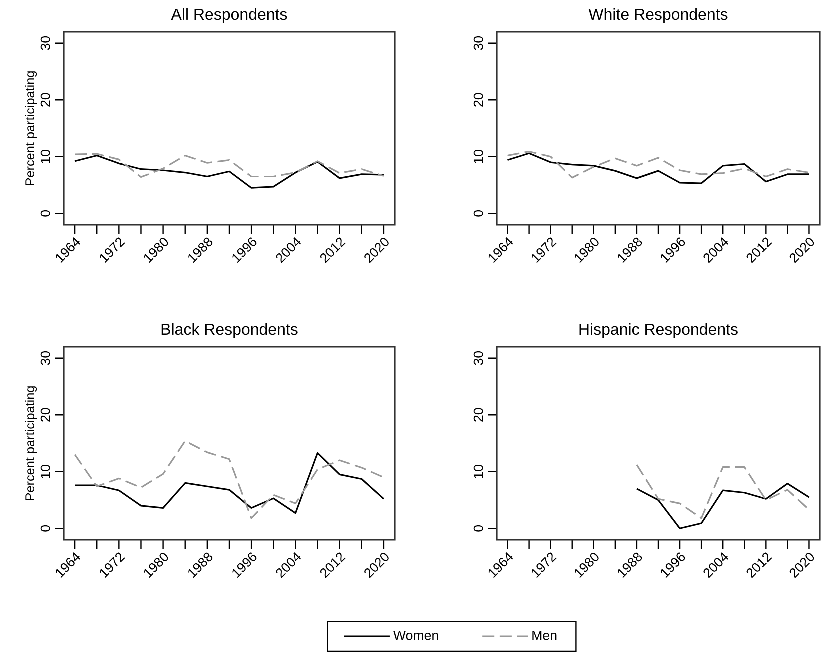 The width and height of the screenshot is (825, 663). What do you see at coordinates (230, 330) in the screenshot?
I see `chart-title: Black Respondents` at bounding box center [230, 330].